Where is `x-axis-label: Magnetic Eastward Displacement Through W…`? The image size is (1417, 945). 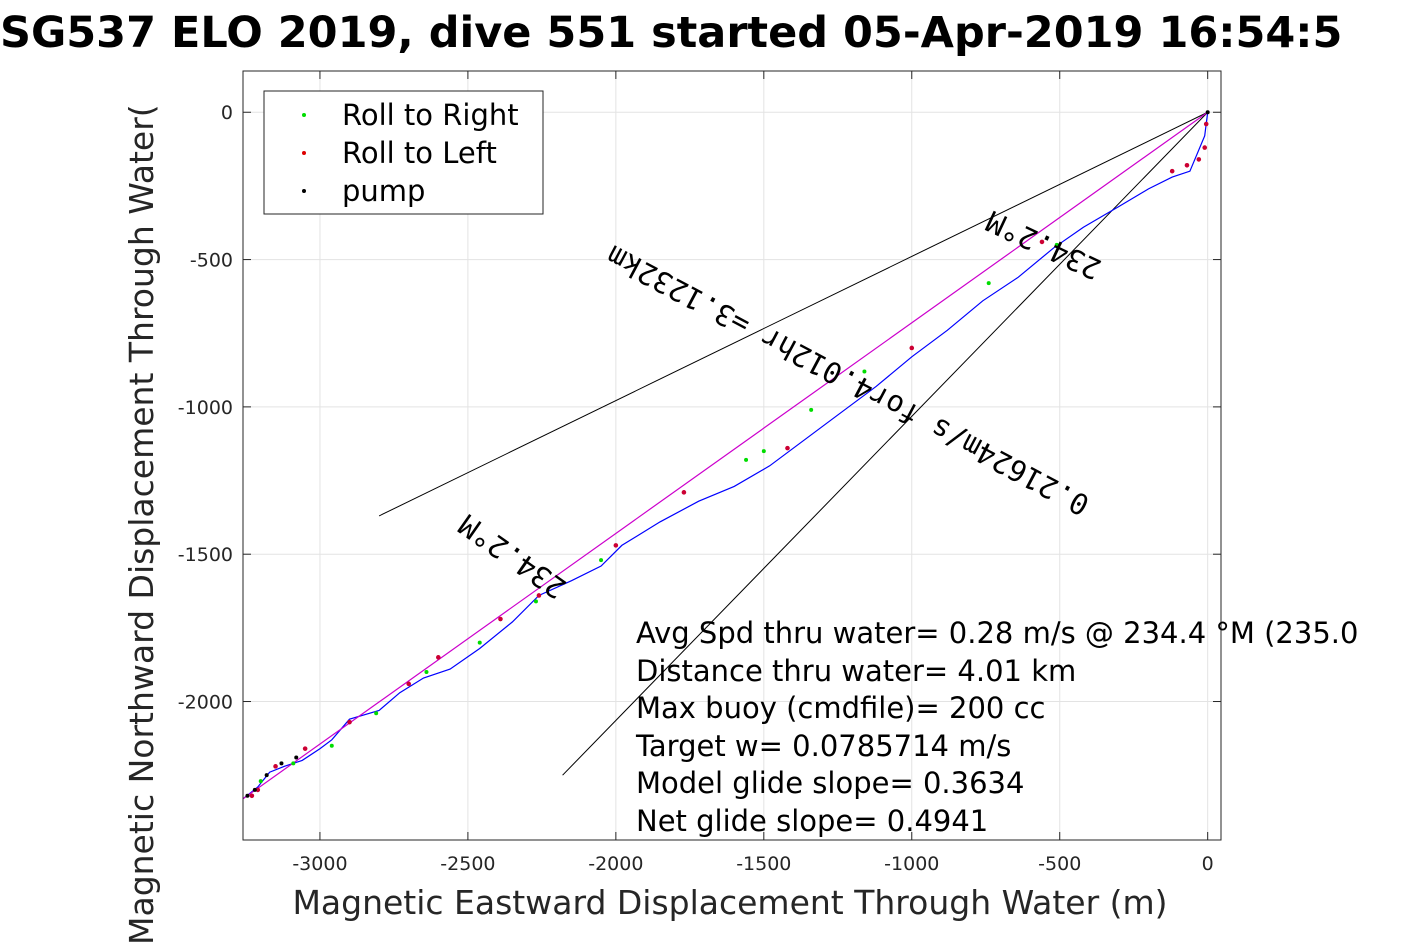
x-axis-label: Magnetic Eastward Displacement Through W… is located at coordinates (729, 902).